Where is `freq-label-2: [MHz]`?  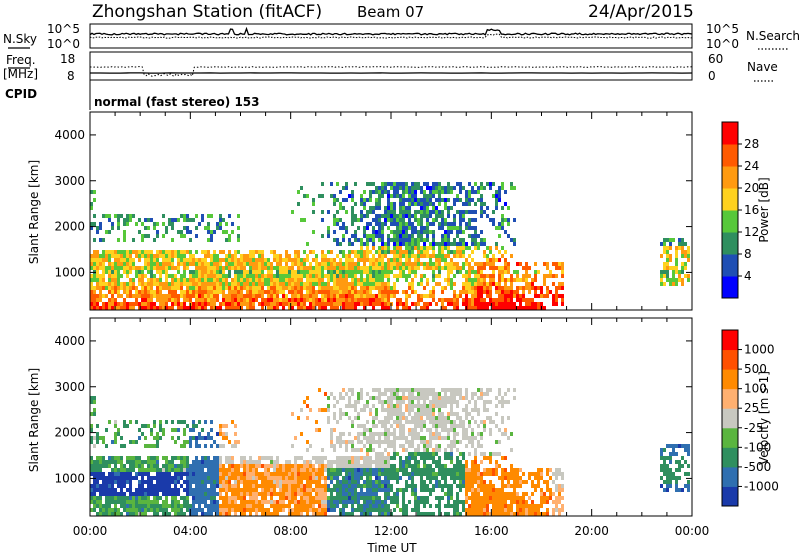 freq-label-2: [MHz] is located at coordinates (20, 74).